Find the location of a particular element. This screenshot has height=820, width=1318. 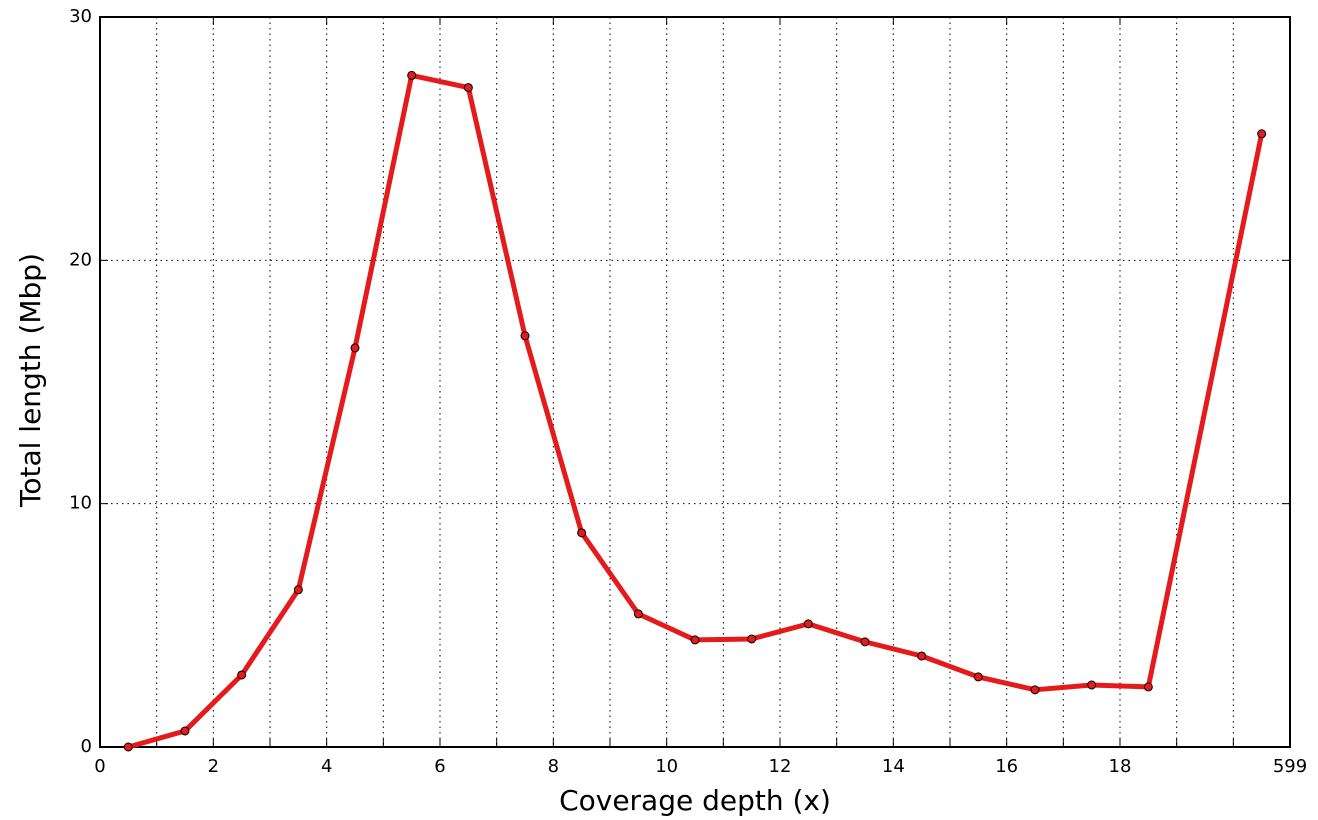

x-tick-label: 12 is located at coordinates (780, 766).